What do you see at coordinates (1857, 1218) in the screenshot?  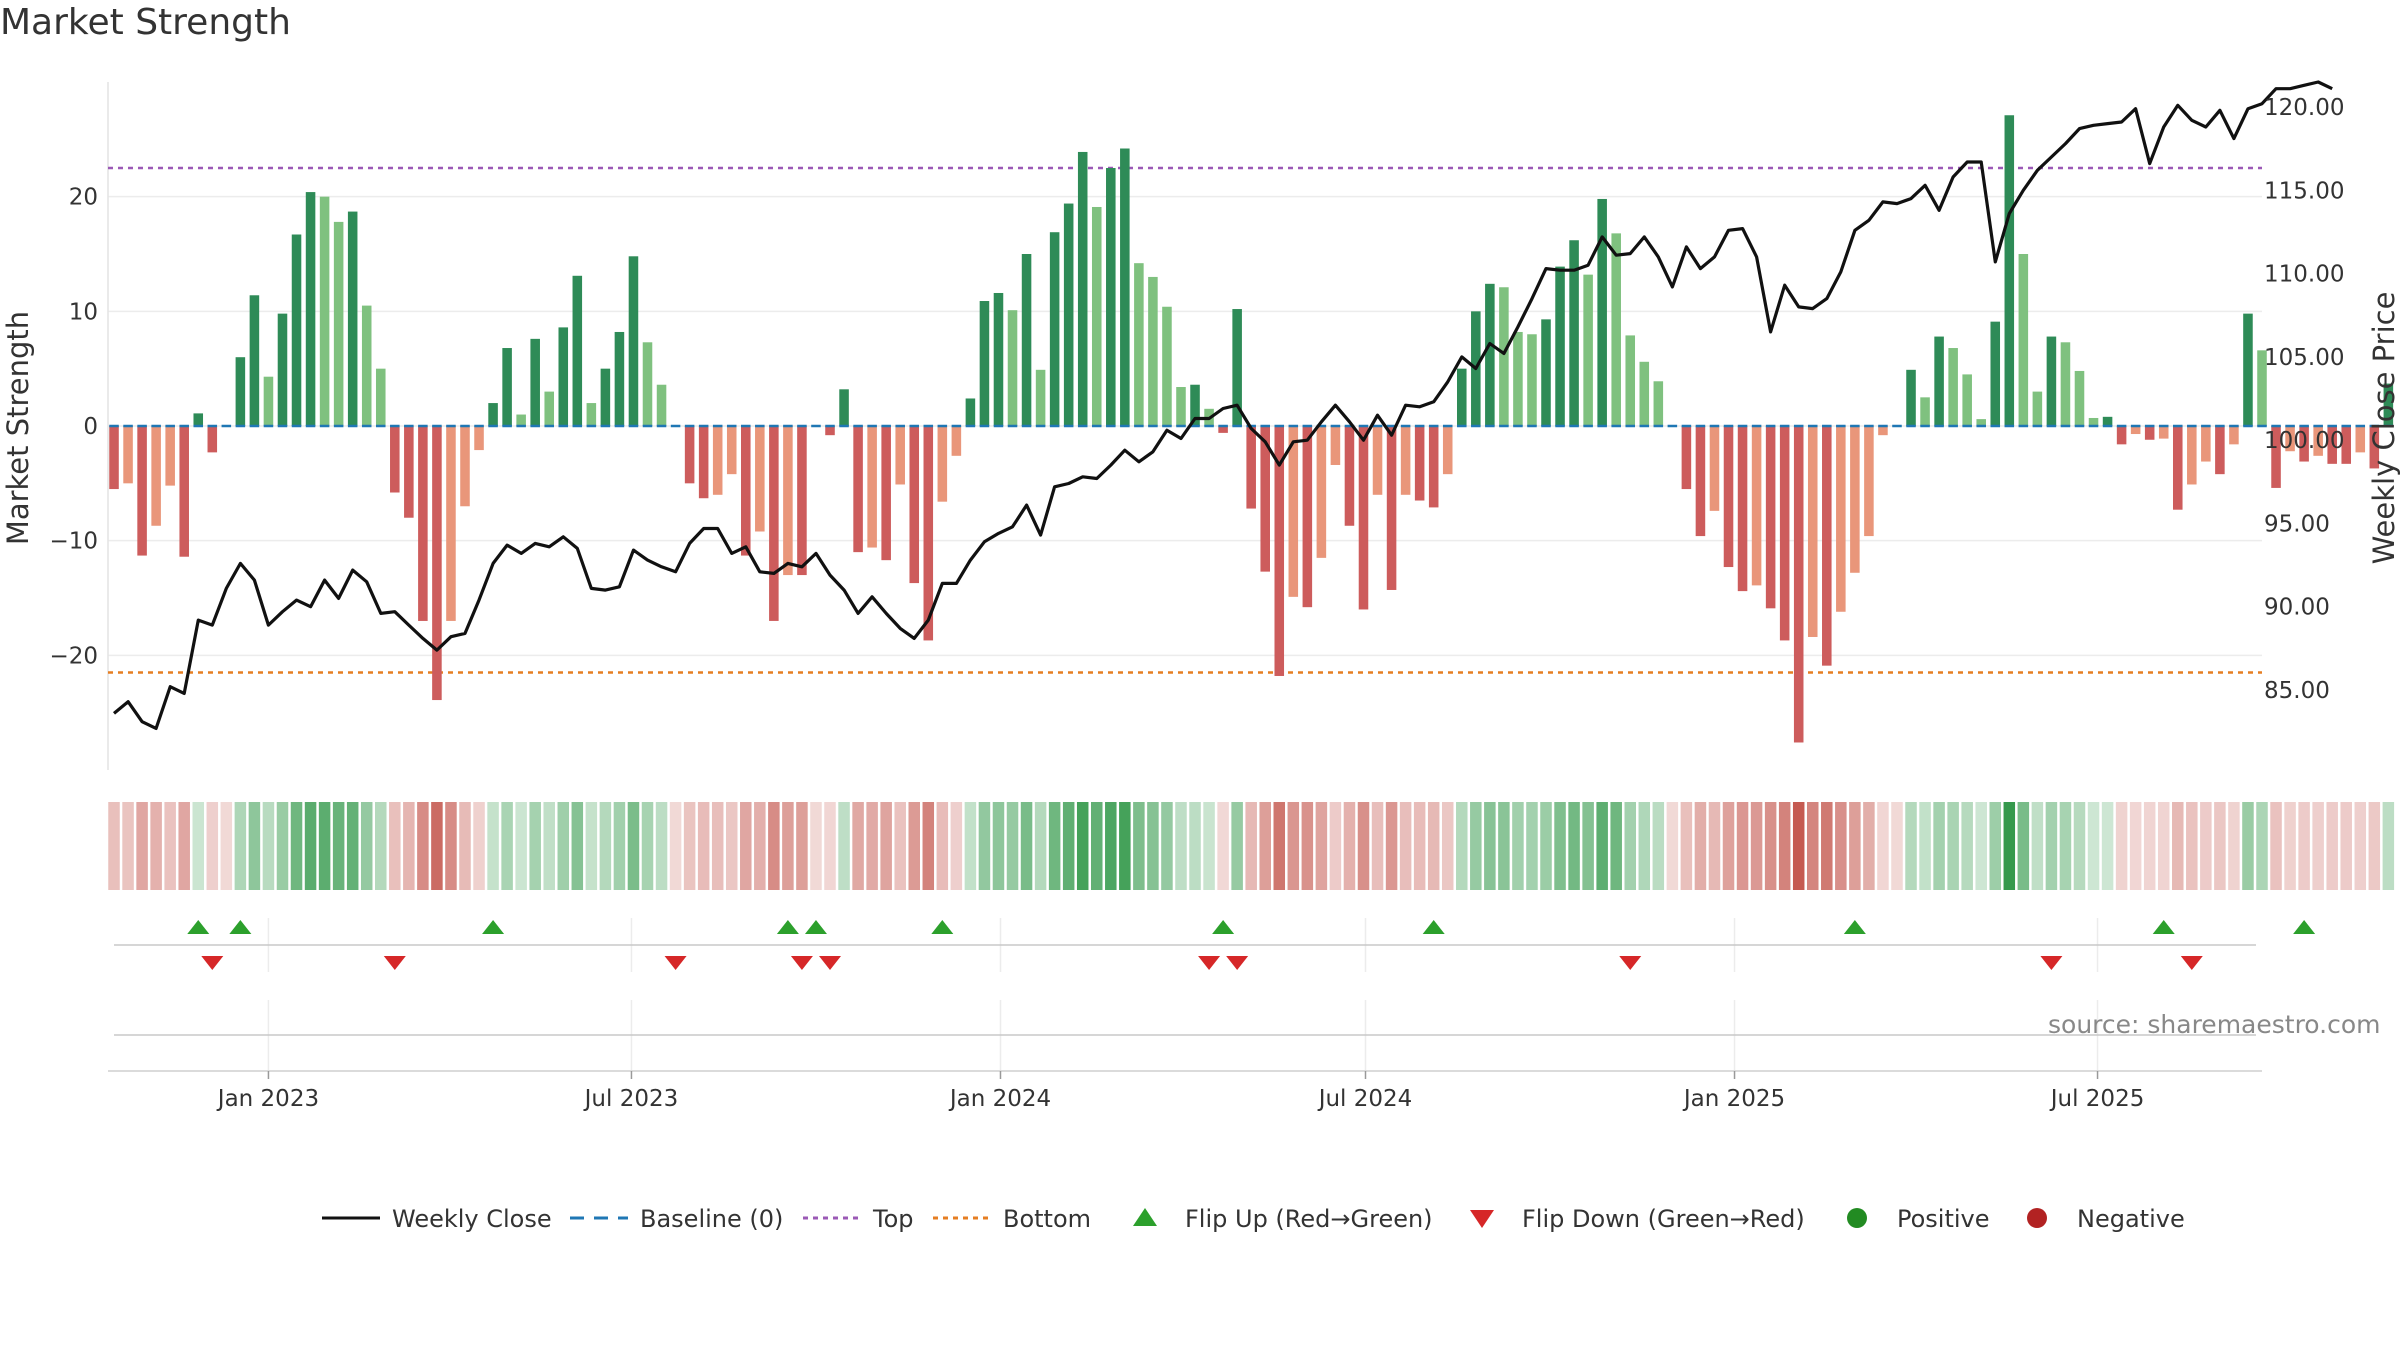 I see `legend-swatch` at bounding box center [1857, 1218].